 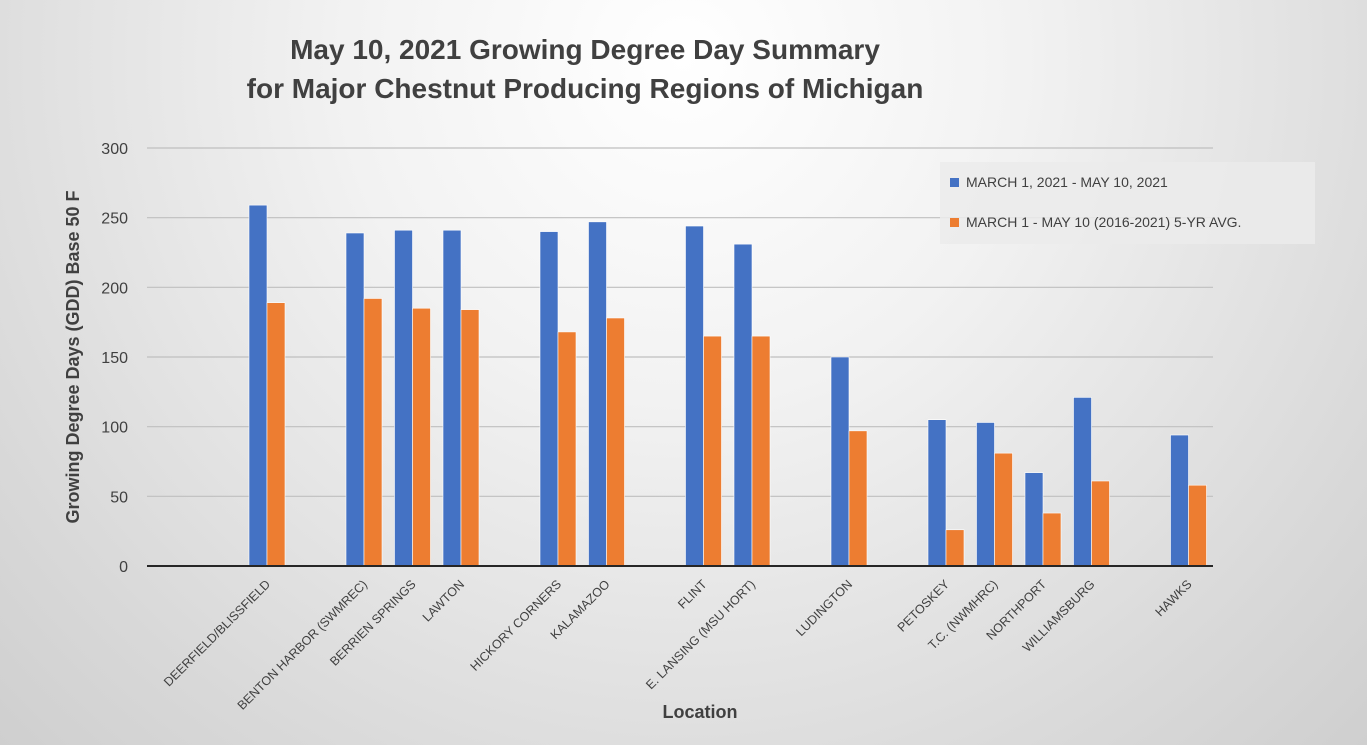 I want to click on x-tick-label-9: LUDINGTON, so click(x=824, y=608).